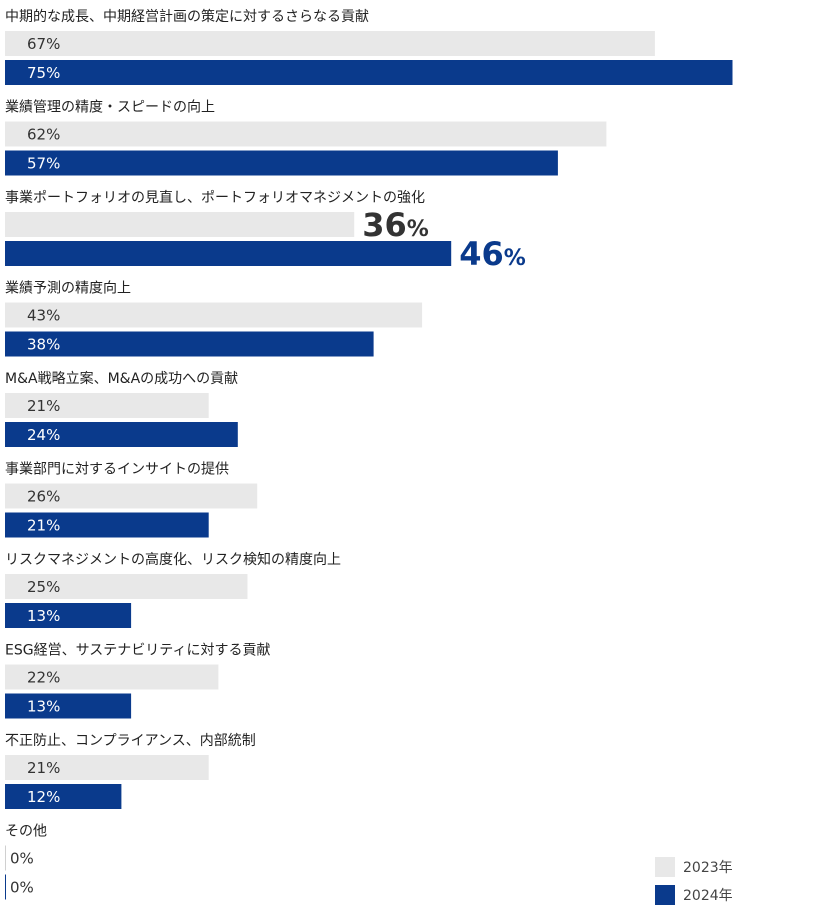 This screenshot has width=820, height=916. I want to click on value-label-2024: 75%, so click(43, 73).